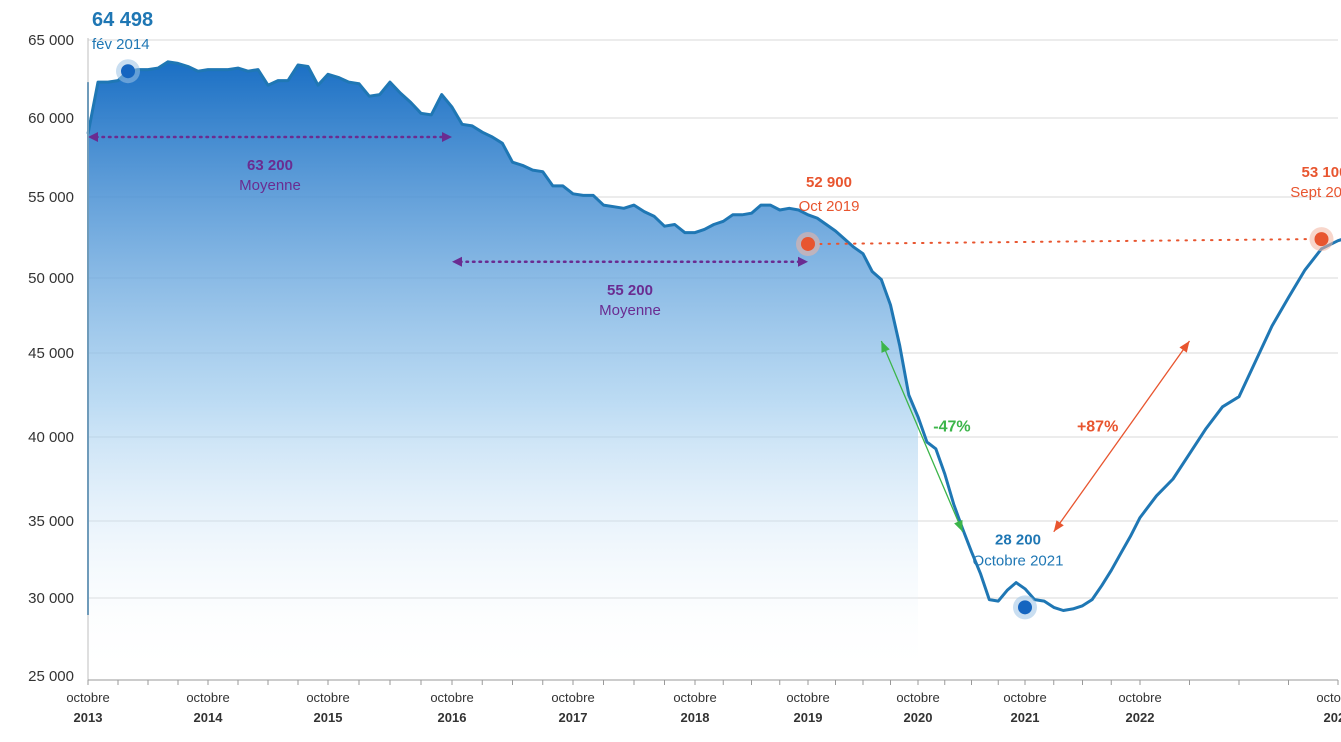  Describe the element at coordinates (328, 717) in the screenshot. I see `x-tick-year-label: 2015` at that location.